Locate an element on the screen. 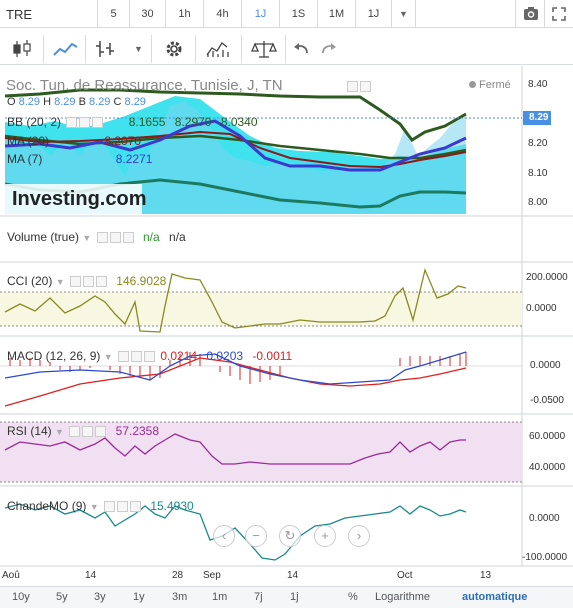 The height and width of the screenshot is (608, 573). timeframe-5: 5 is located at coordinates (114, 14).